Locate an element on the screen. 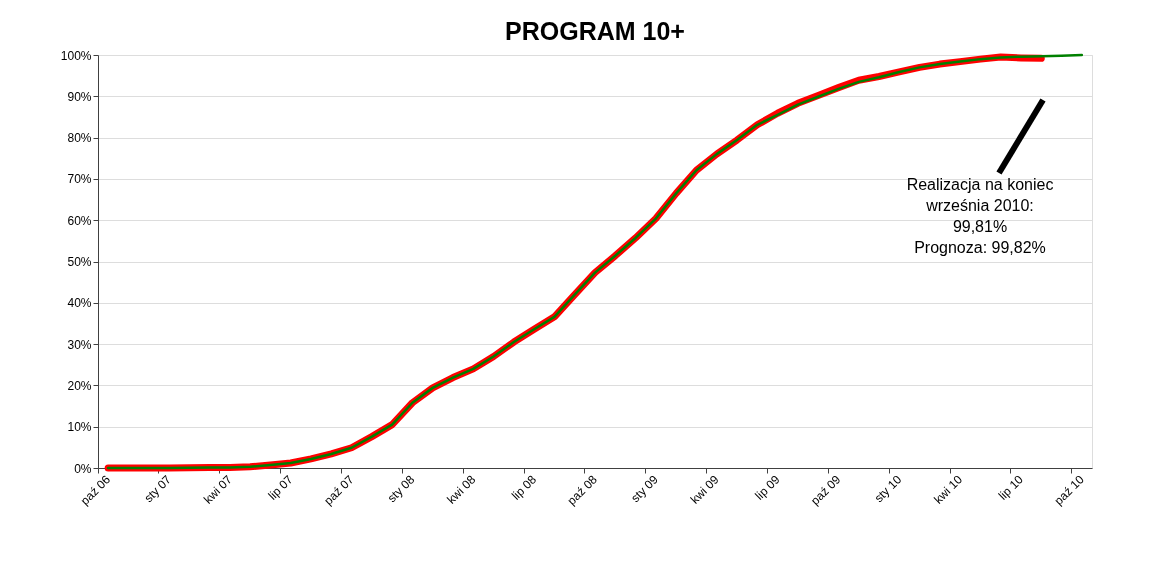 The image size is (1169, 586). annotation: Realizacja na koniec września 2010: 99,81% Prognoza: 99,82% is located at coordinates (980, 216).